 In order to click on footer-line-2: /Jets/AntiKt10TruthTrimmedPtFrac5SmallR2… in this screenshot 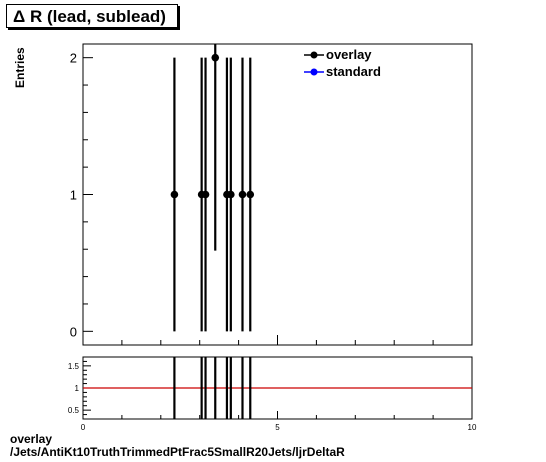, I will do `click(177, 452)`.